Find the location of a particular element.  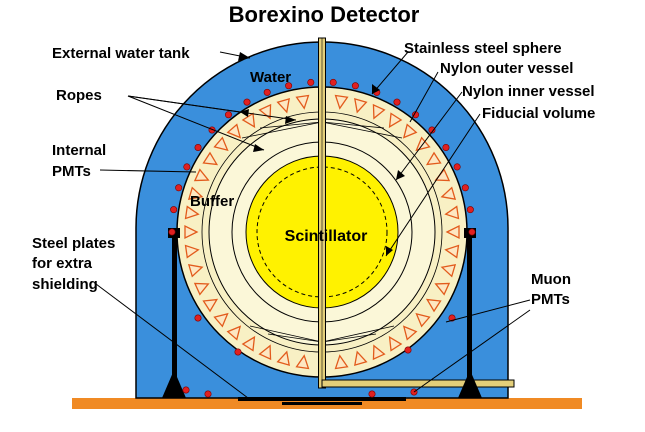

bottom-plate-inner is located at coordinates (322, 403).